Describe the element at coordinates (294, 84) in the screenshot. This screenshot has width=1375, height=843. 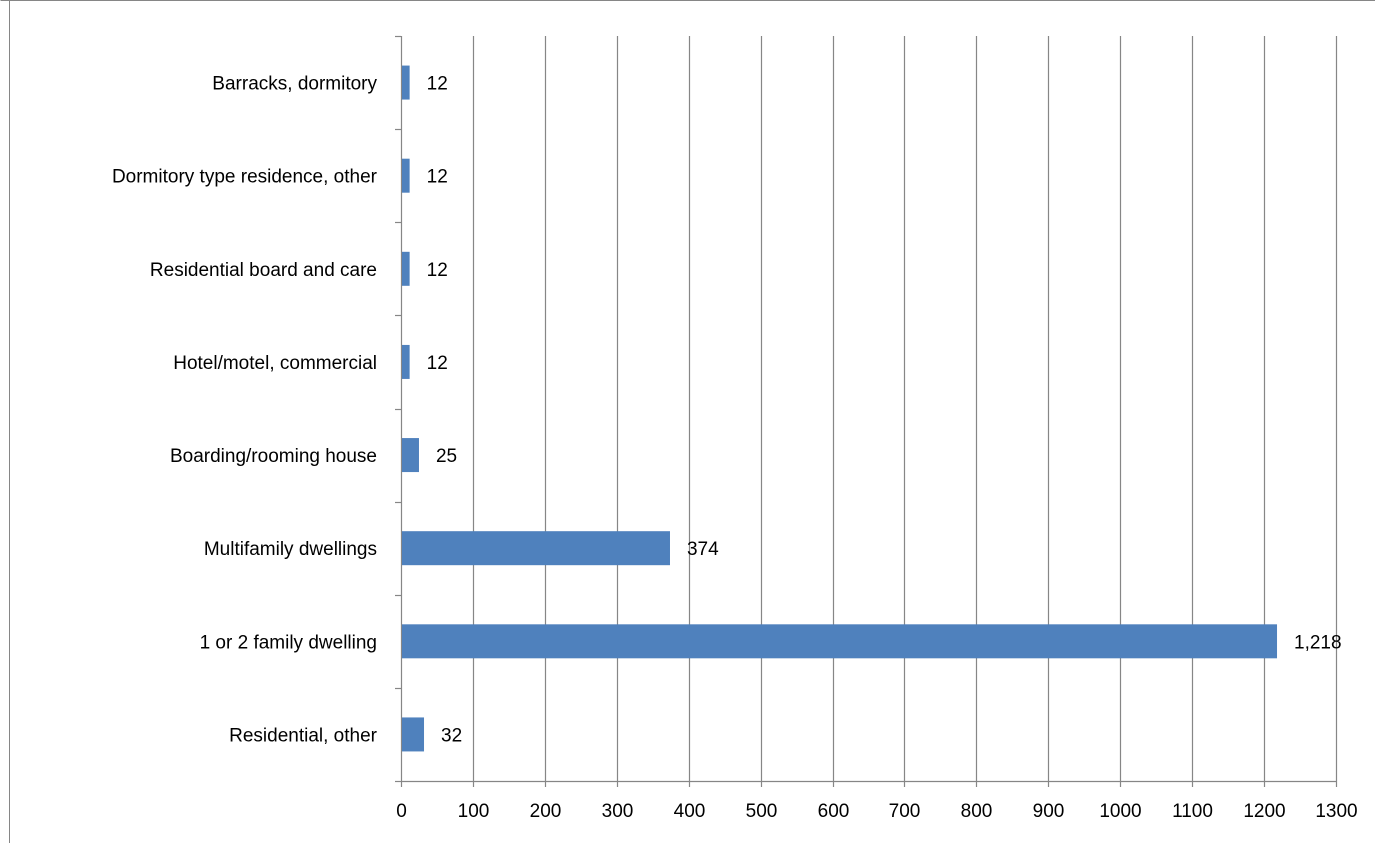
I see `category-label: Barracks, dormitory` at that location.